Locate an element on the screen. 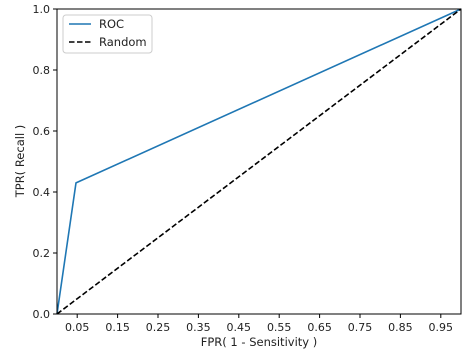  y-tick-label: 0.8 is located at coordinates (42, 70).